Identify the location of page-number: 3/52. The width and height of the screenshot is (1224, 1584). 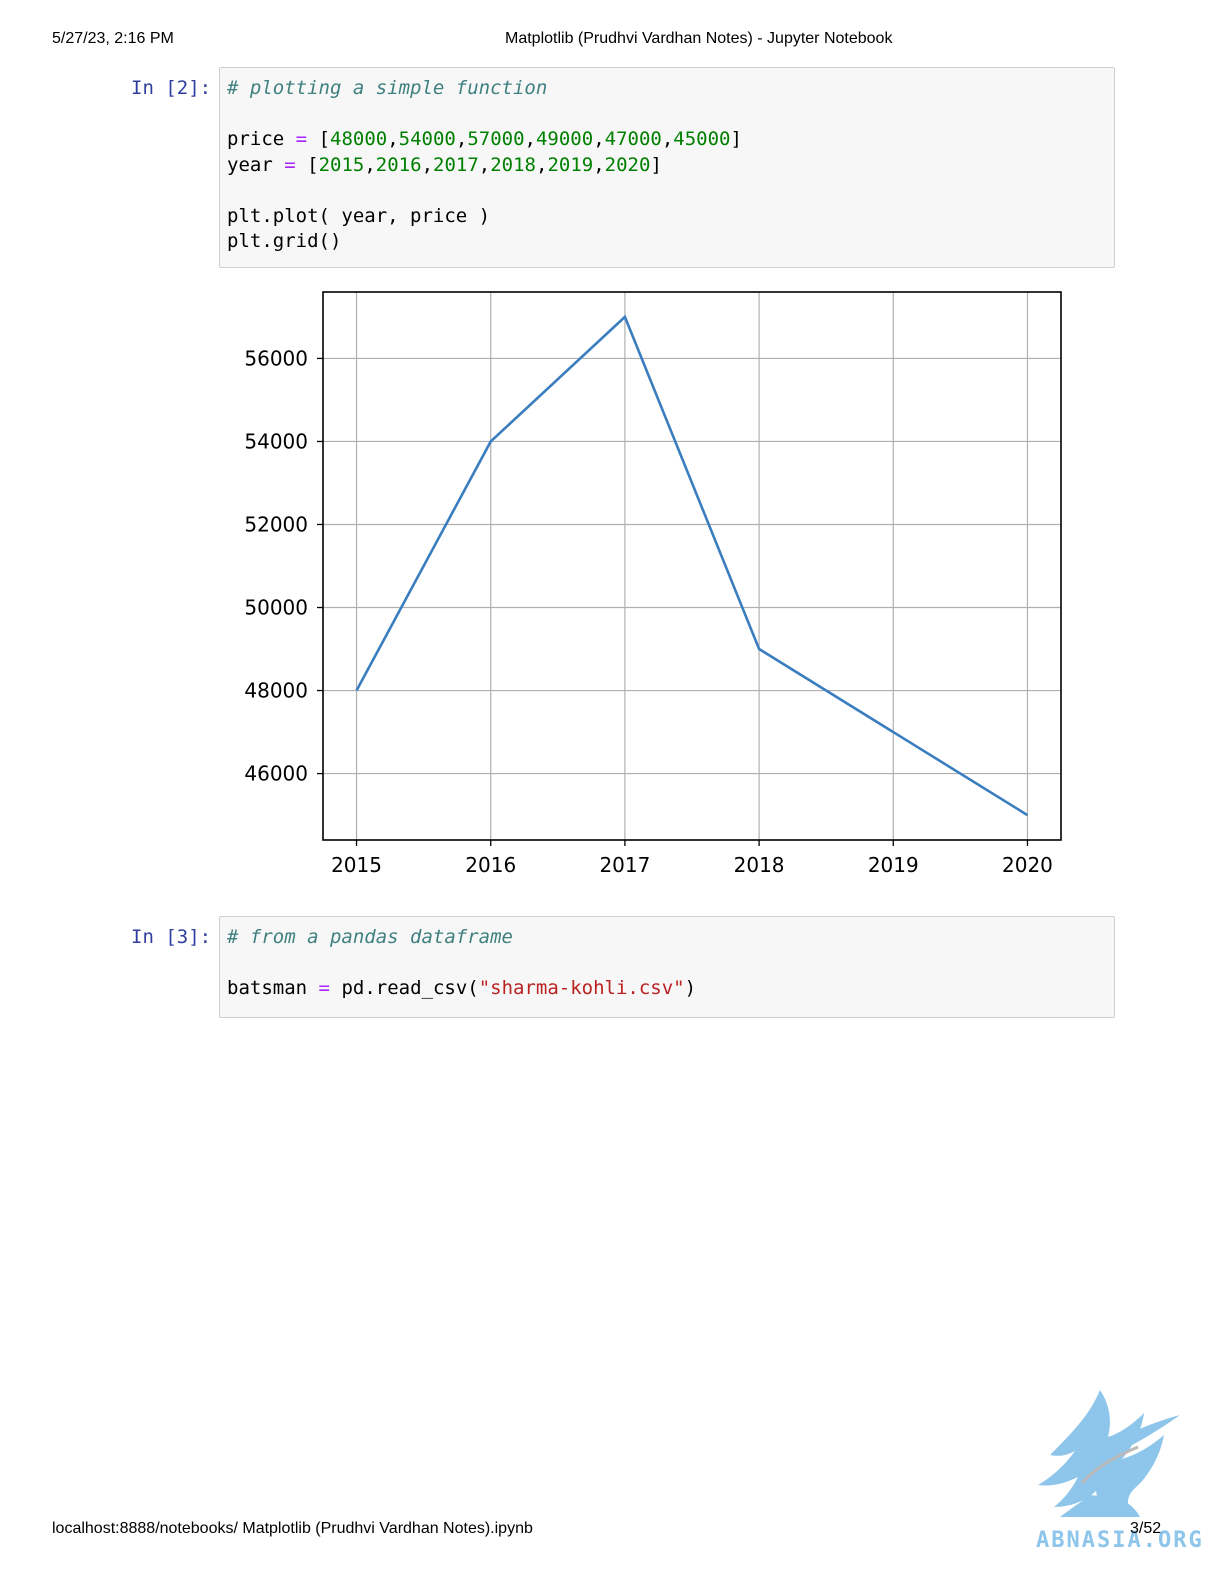
(1146, 1528).